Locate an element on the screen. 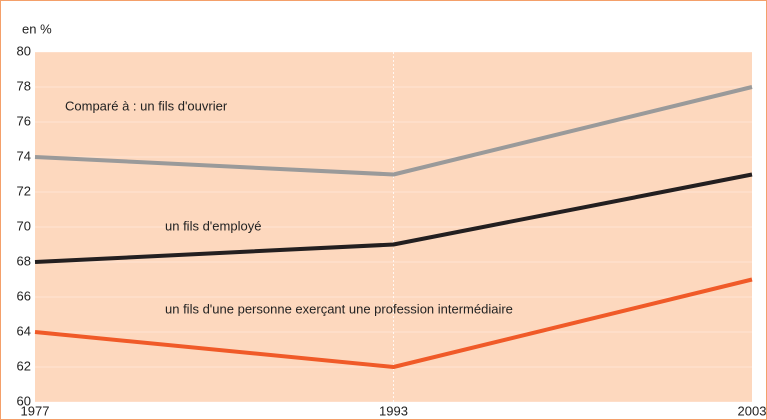  y-tick-label: 72 is located at coordinates (24, 190).